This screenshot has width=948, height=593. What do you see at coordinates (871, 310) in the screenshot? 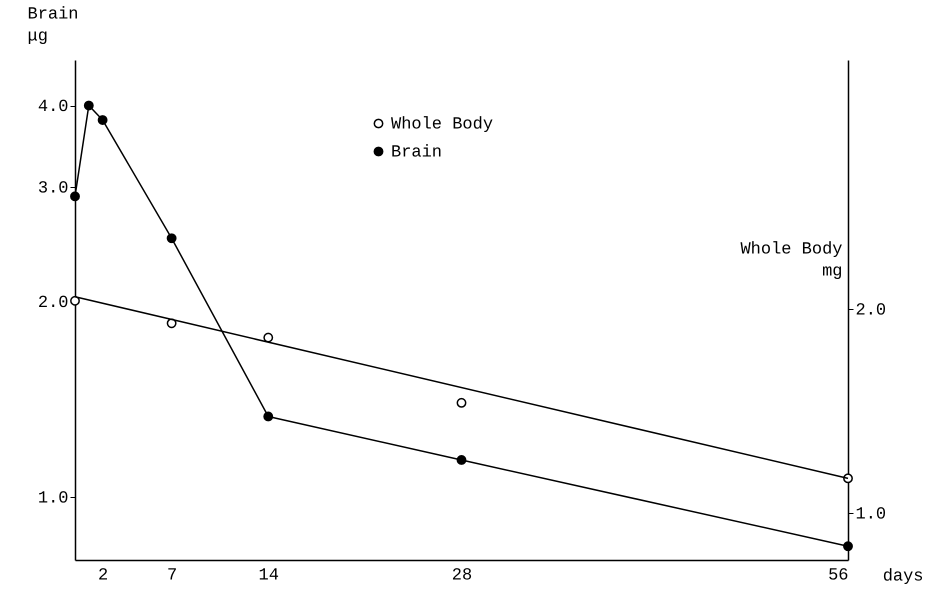
I see `y2-tick-label: 2.0` at bounding box center [871, 310].